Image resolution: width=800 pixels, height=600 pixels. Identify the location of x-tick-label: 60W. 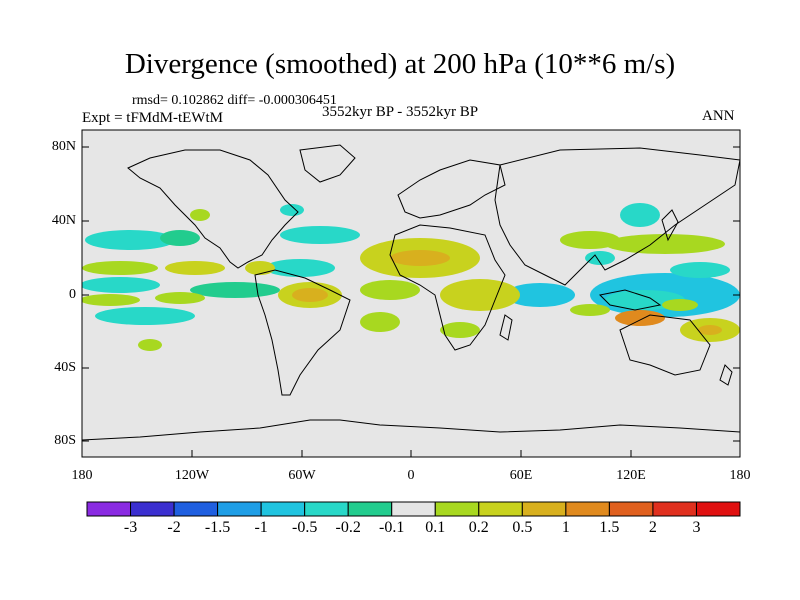
(302, 475).